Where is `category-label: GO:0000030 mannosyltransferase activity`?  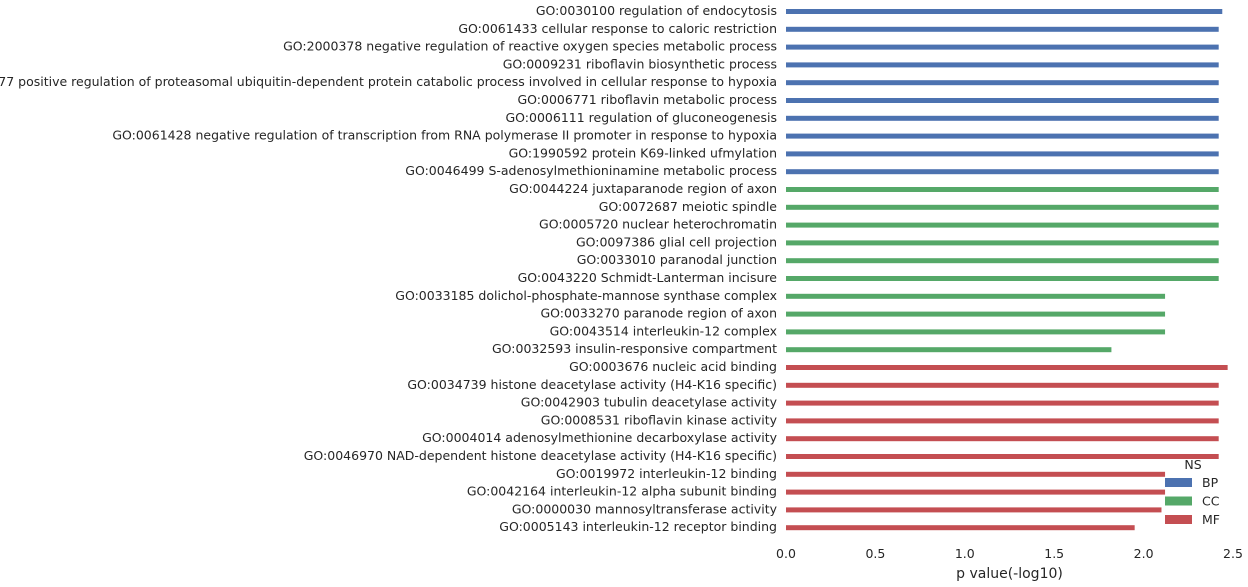 category-label: GO:0000030 mannosyltransferase activity is located at coordinates (645, 508).